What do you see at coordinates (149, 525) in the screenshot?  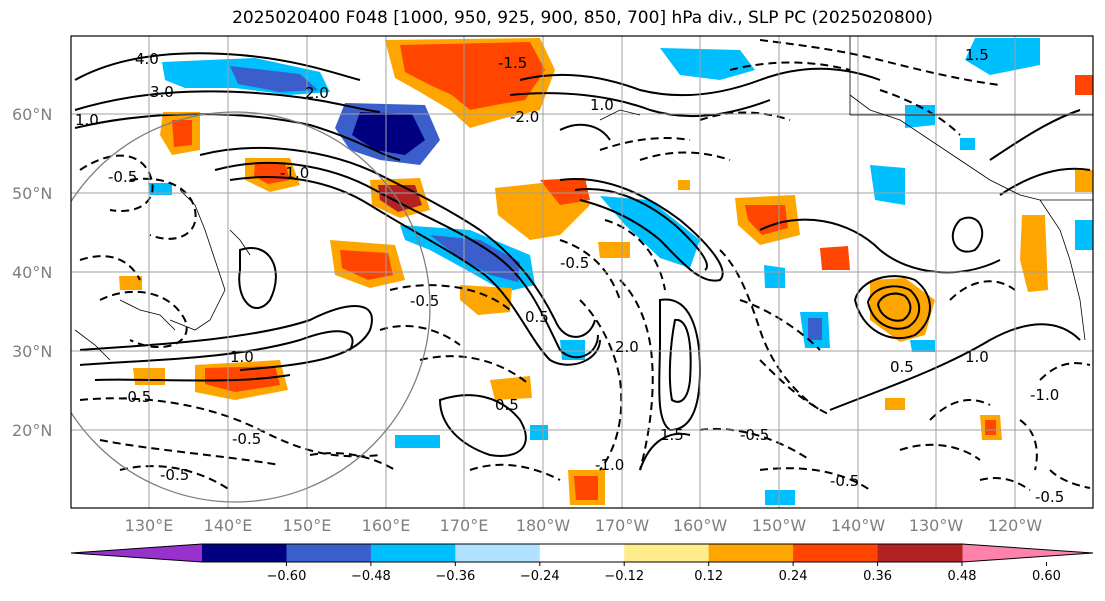 I see `lon-label: 130°E` at bounding box center [149, 525].